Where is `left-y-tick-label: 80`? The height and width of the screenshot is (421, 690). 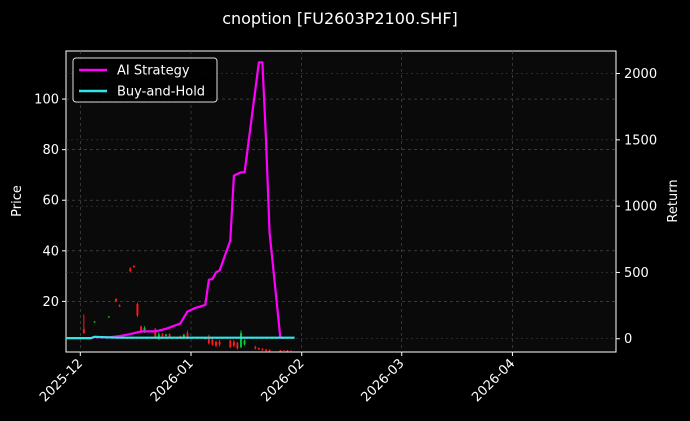 left-y-tick-label: 80 is located at coordinates (50, 150).